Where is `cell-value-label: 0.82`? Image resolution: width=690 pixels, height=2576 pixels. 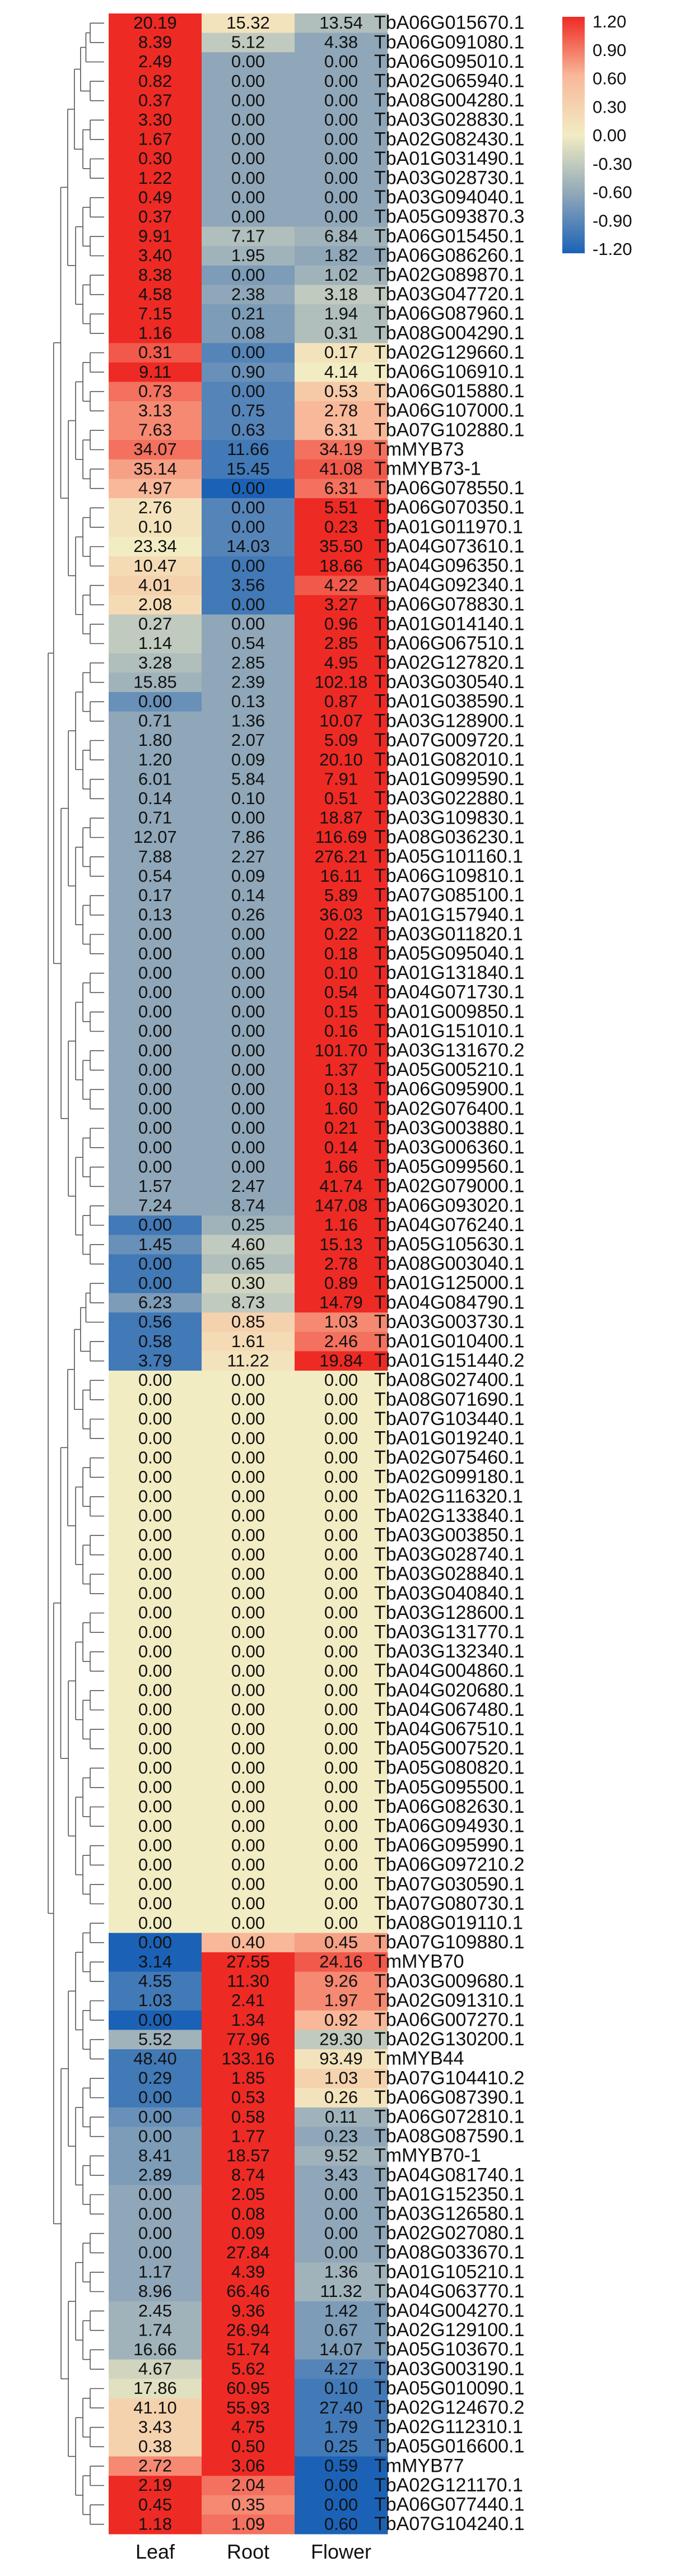 cell-value-label: 0.82 is located at coordinates (155, 81).